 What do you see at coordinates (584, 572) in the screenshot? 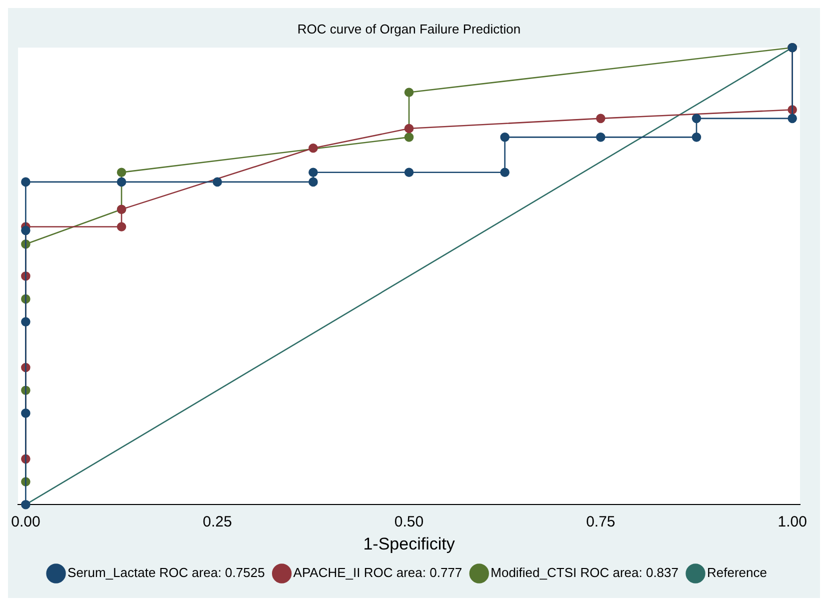
I see `legend-label: Modified_CTSI ROC area: 0.837` at bounding box center [584, 572].